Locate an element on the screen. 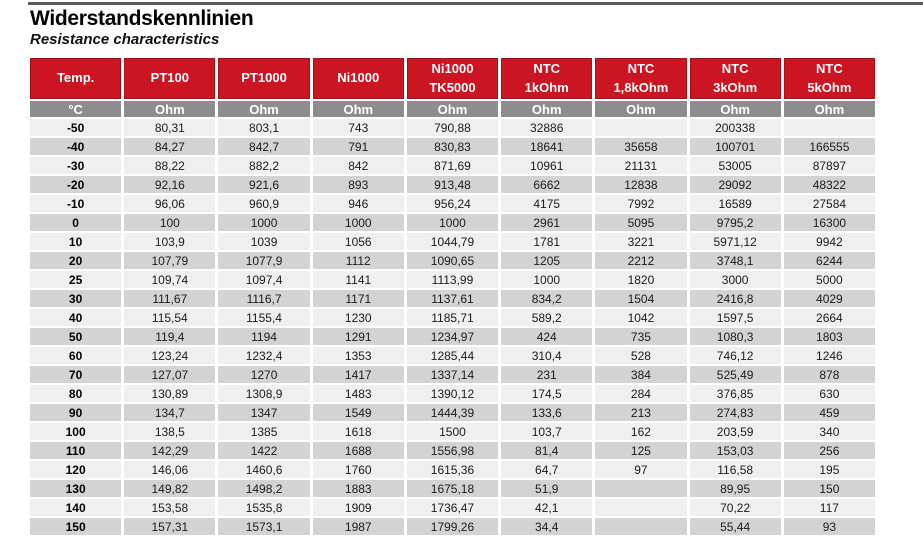 This screenshot has height=547, width=923. value-cell: 153,03 is located at coordinates (735, 450).